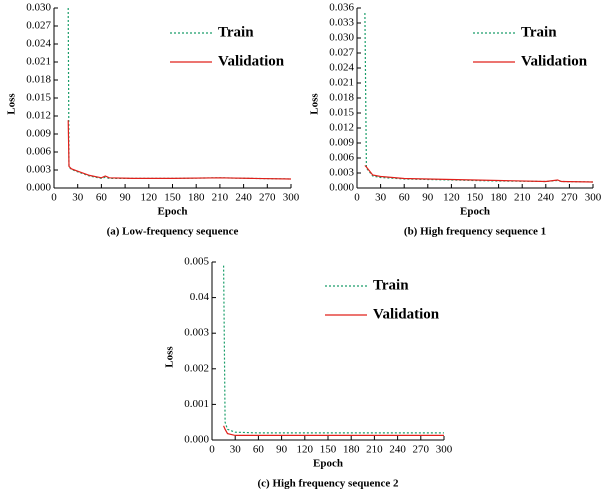 This screenshot has height=495, width=613. What do you see at coordinates (341, 8) in the screenshot?
I see `y-tick-label: 0.036` at bounding box center [341, 8].